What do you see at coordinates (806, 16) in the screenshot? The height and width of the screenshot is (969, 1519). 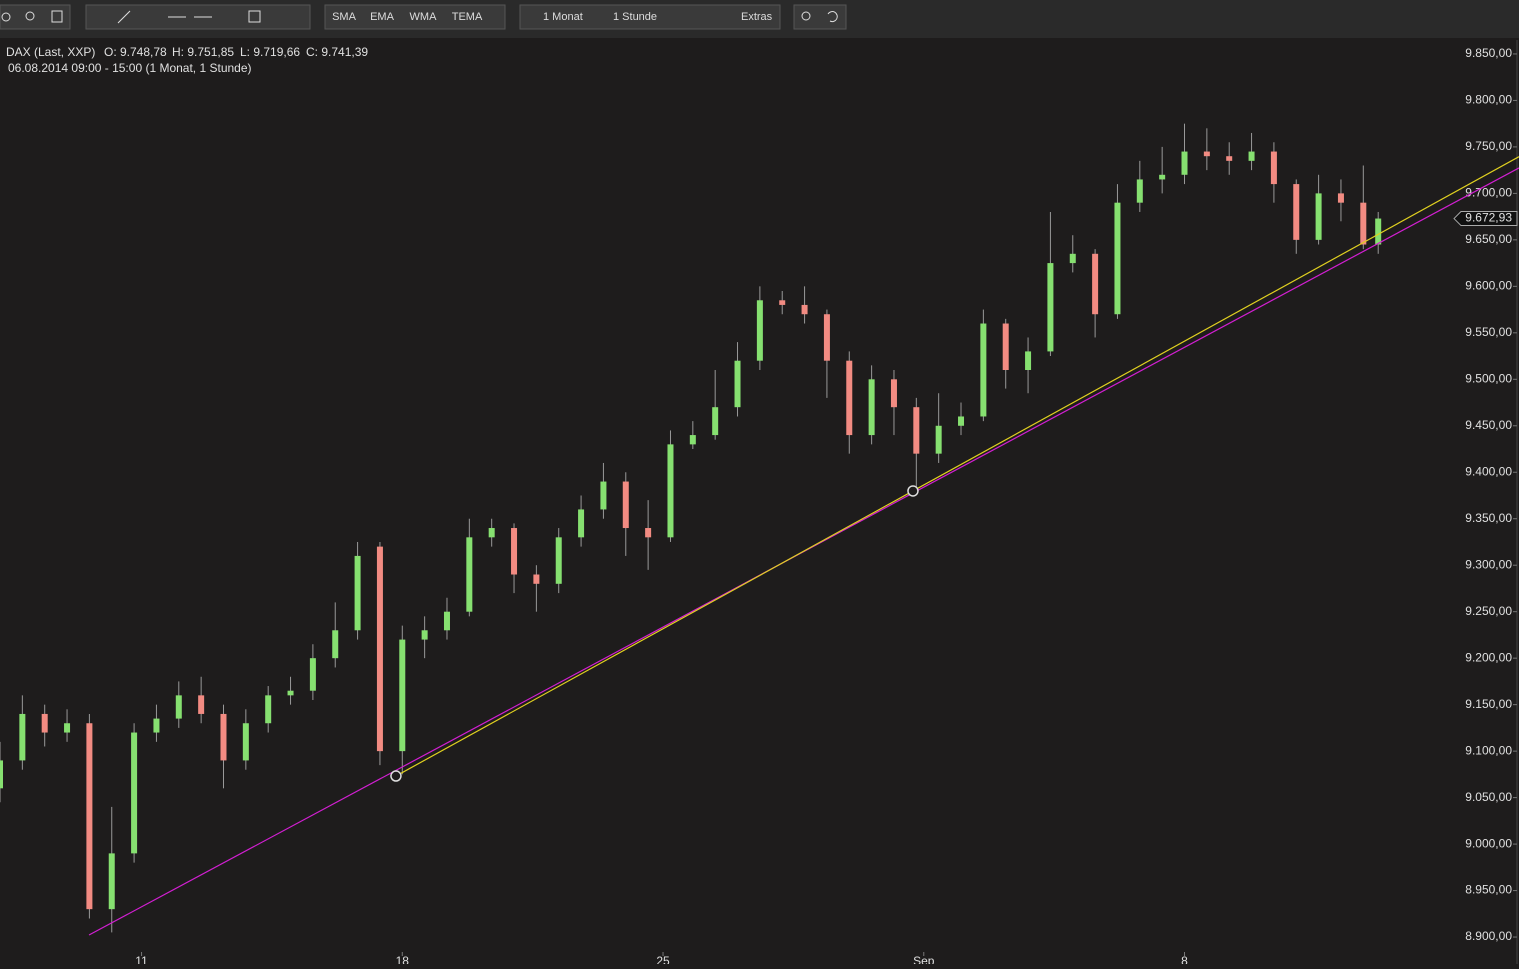 I see `zoom-icon` at bounding box center [806, 16].